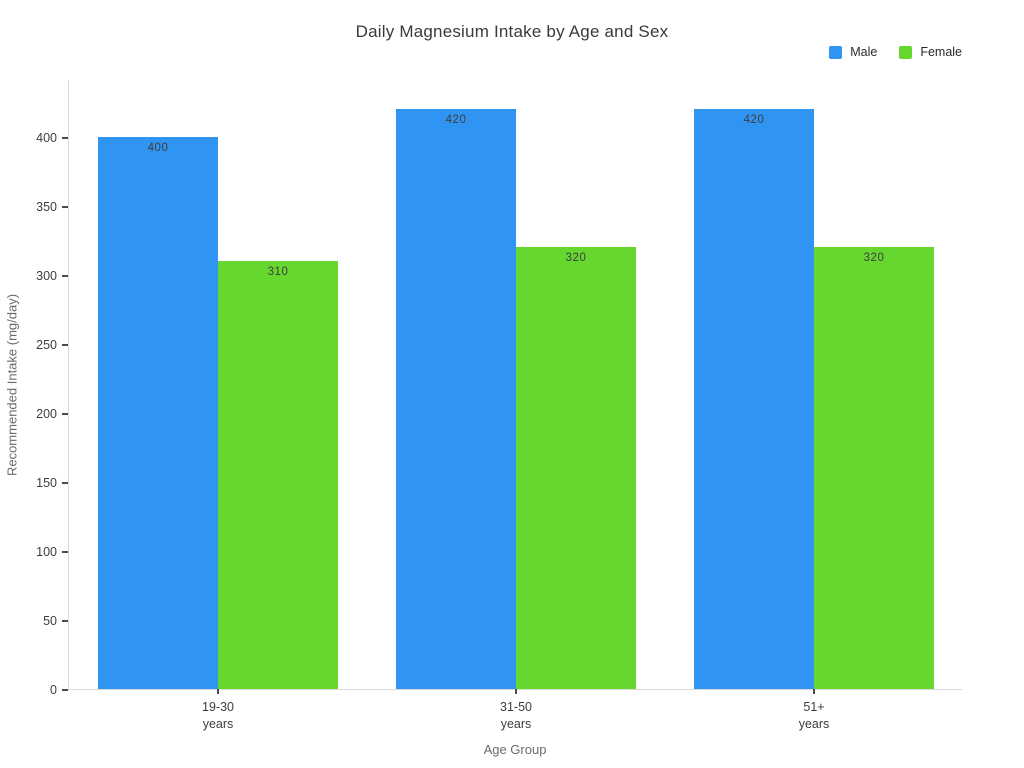 The width and height of the screenshot is (1024, 768). Describe the element at coordinates (456, 399) in the screenshot. I see `bar-male-1: 420` at that location.